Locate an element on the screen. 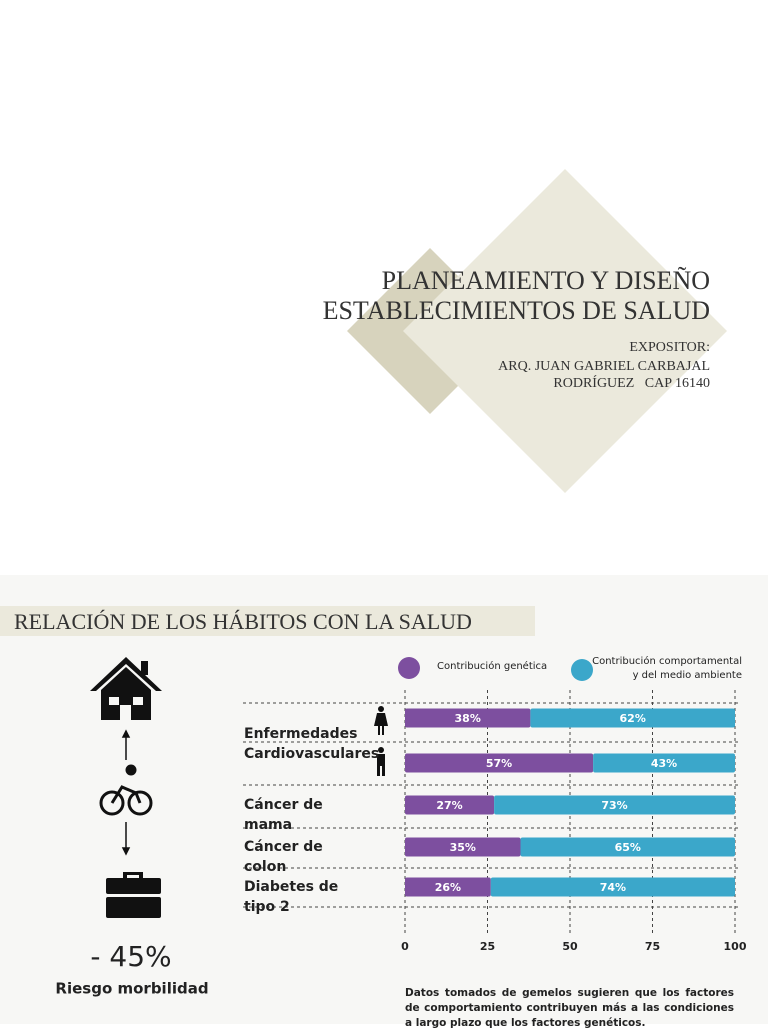 This screenshot has height=1031, width=768. female-icon is located at coordinates (381, 720).